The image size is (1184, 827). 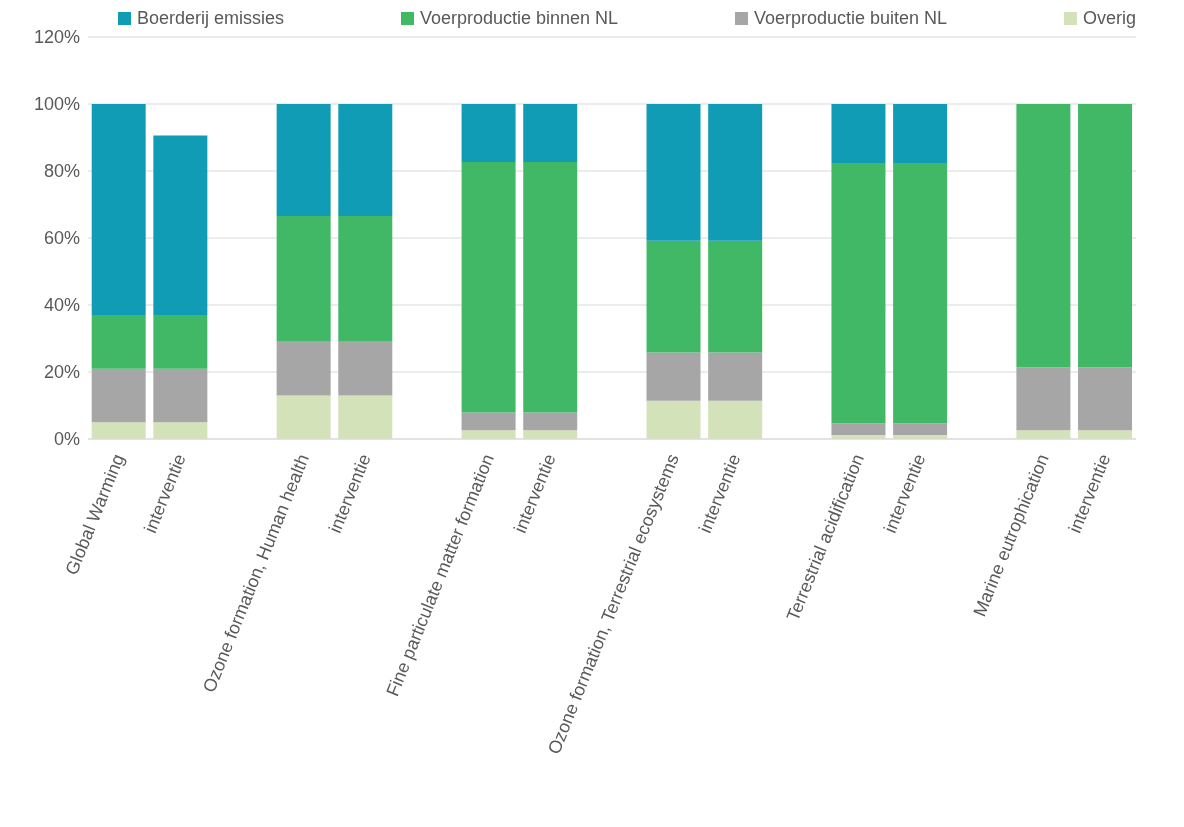 I want to click on legend-label: Voerproductie binnen NL, so click(x=518, y=18).